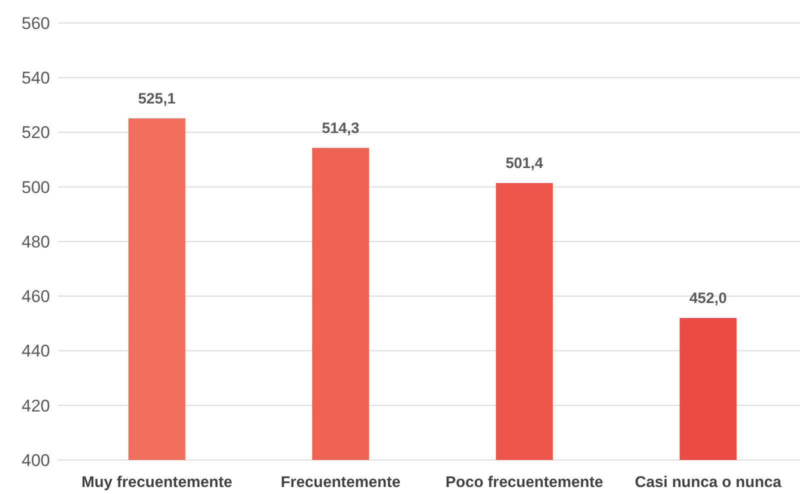 The width and height of the screenshot is (800, 494). Describe the element at coordinates (36, 78) in the screenshot. I see `y-tick-label: 540` at that location.